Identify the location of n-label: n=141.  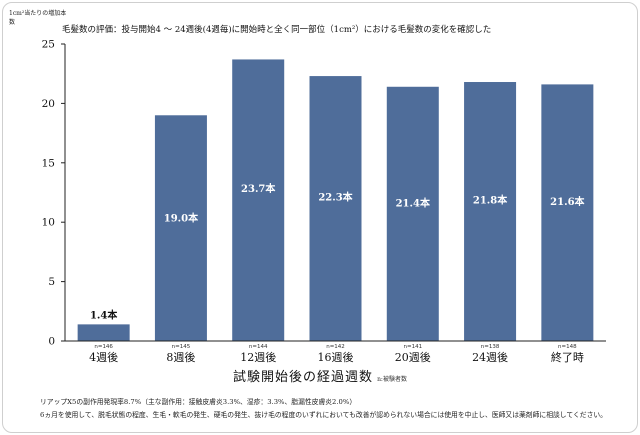
(412, 347).